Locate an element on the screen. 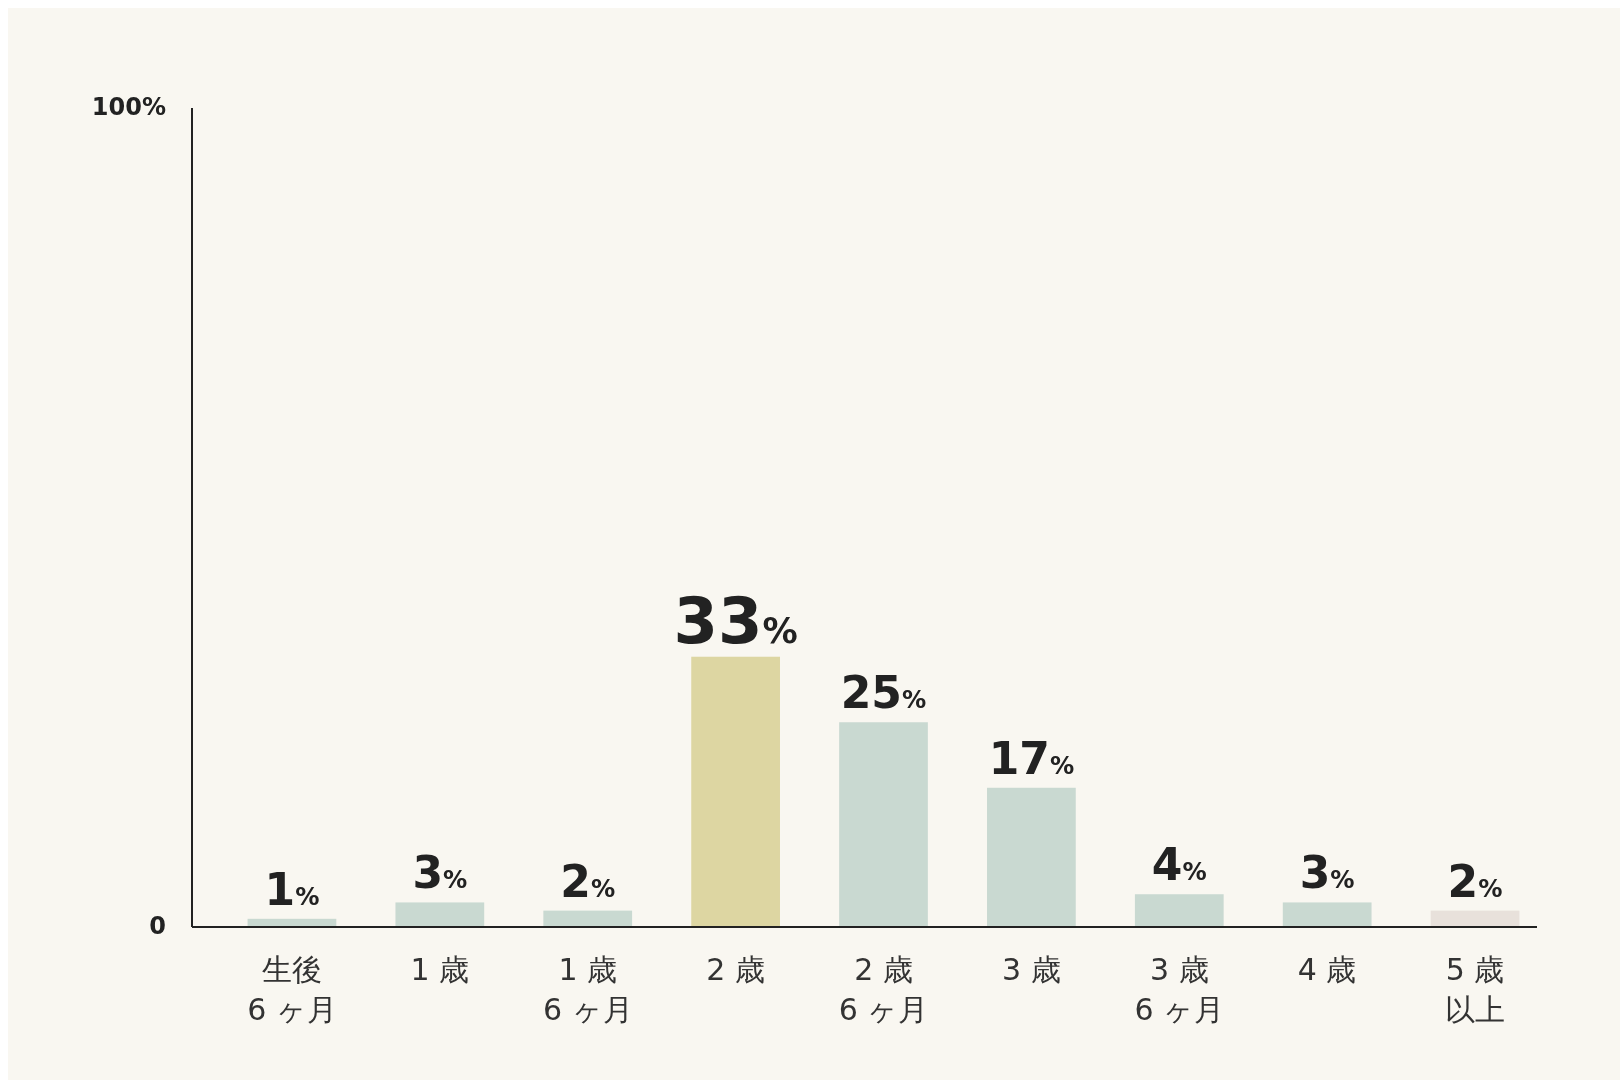 This screenshot has width=1620, height=1080. data-label: 17% is located at coordinates (1031, 758).